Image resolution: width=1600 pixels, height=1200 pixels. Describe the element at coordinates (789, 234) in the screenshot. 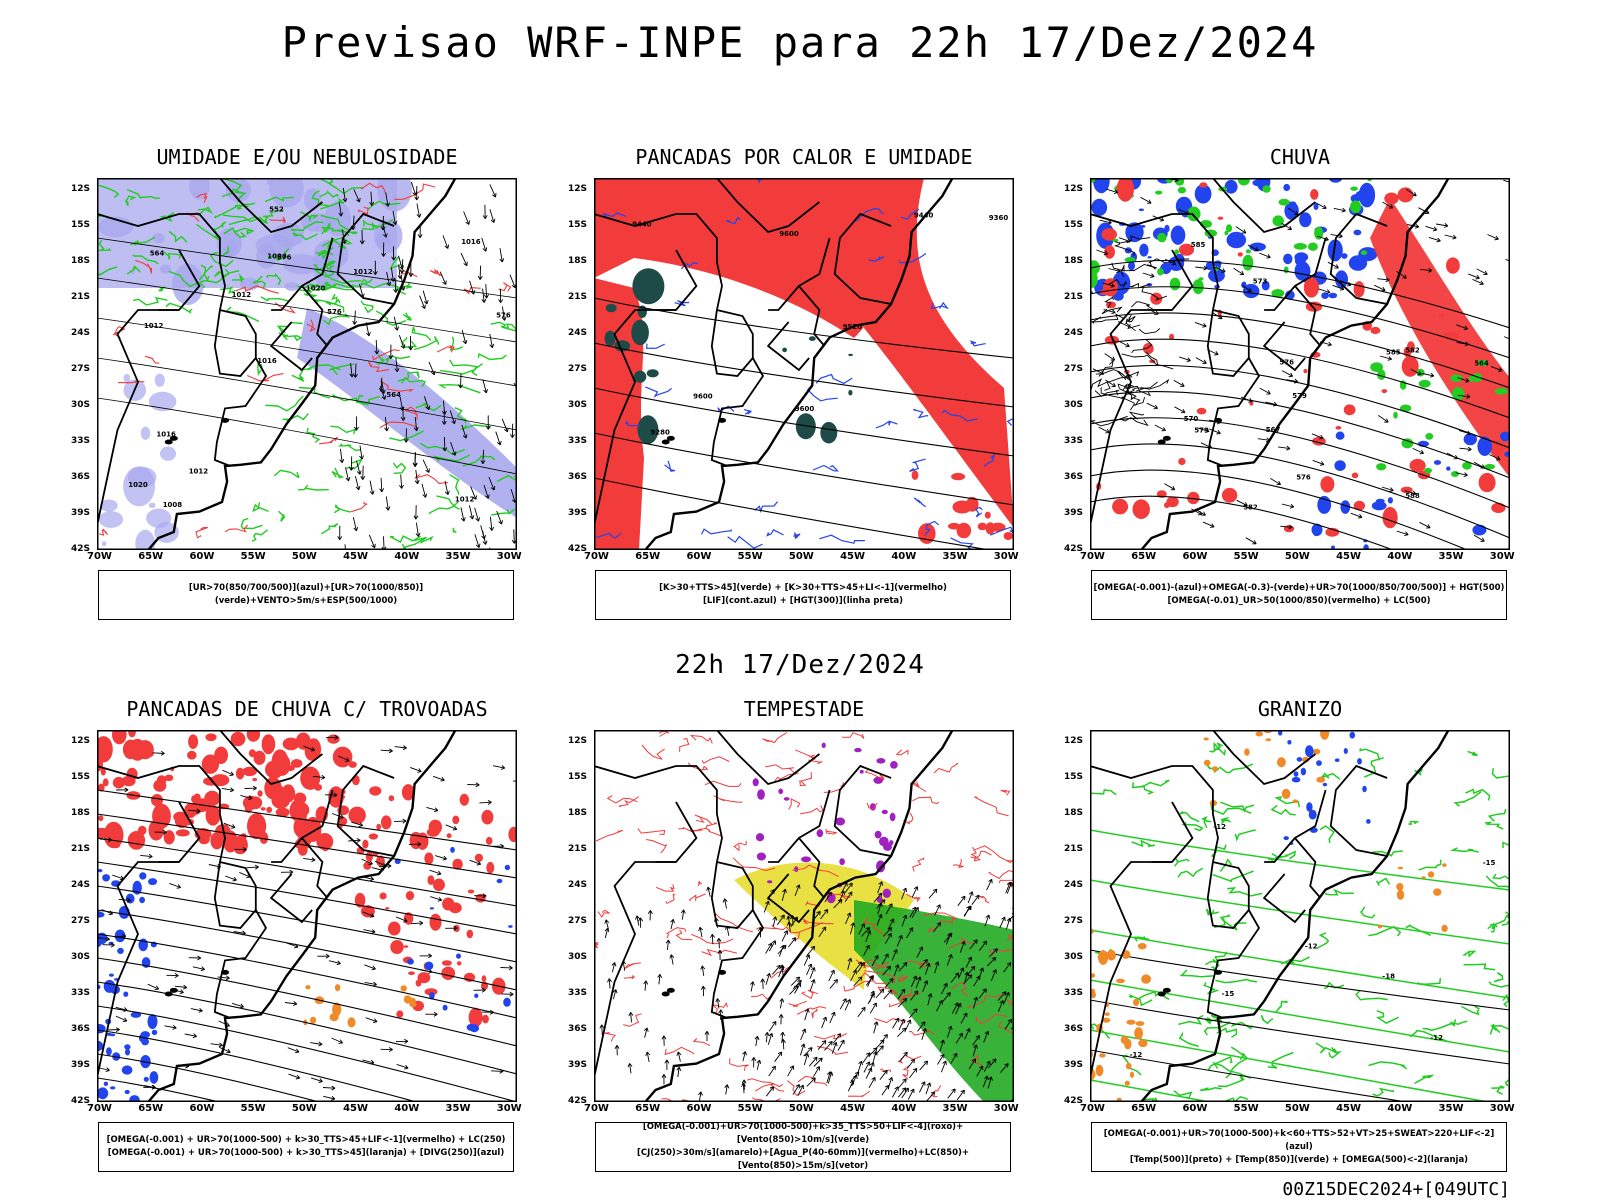

I see `contour-label: 9600` at that location.